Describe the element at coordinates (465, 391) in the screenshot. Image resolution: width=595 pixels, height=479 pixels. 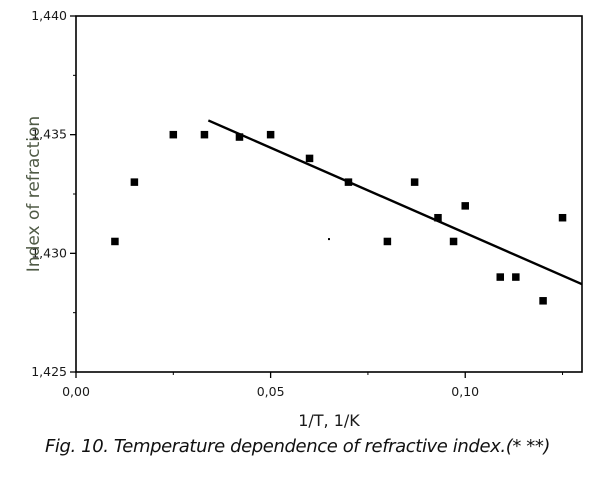
I see `x-tick-label: 0,10` at that location.